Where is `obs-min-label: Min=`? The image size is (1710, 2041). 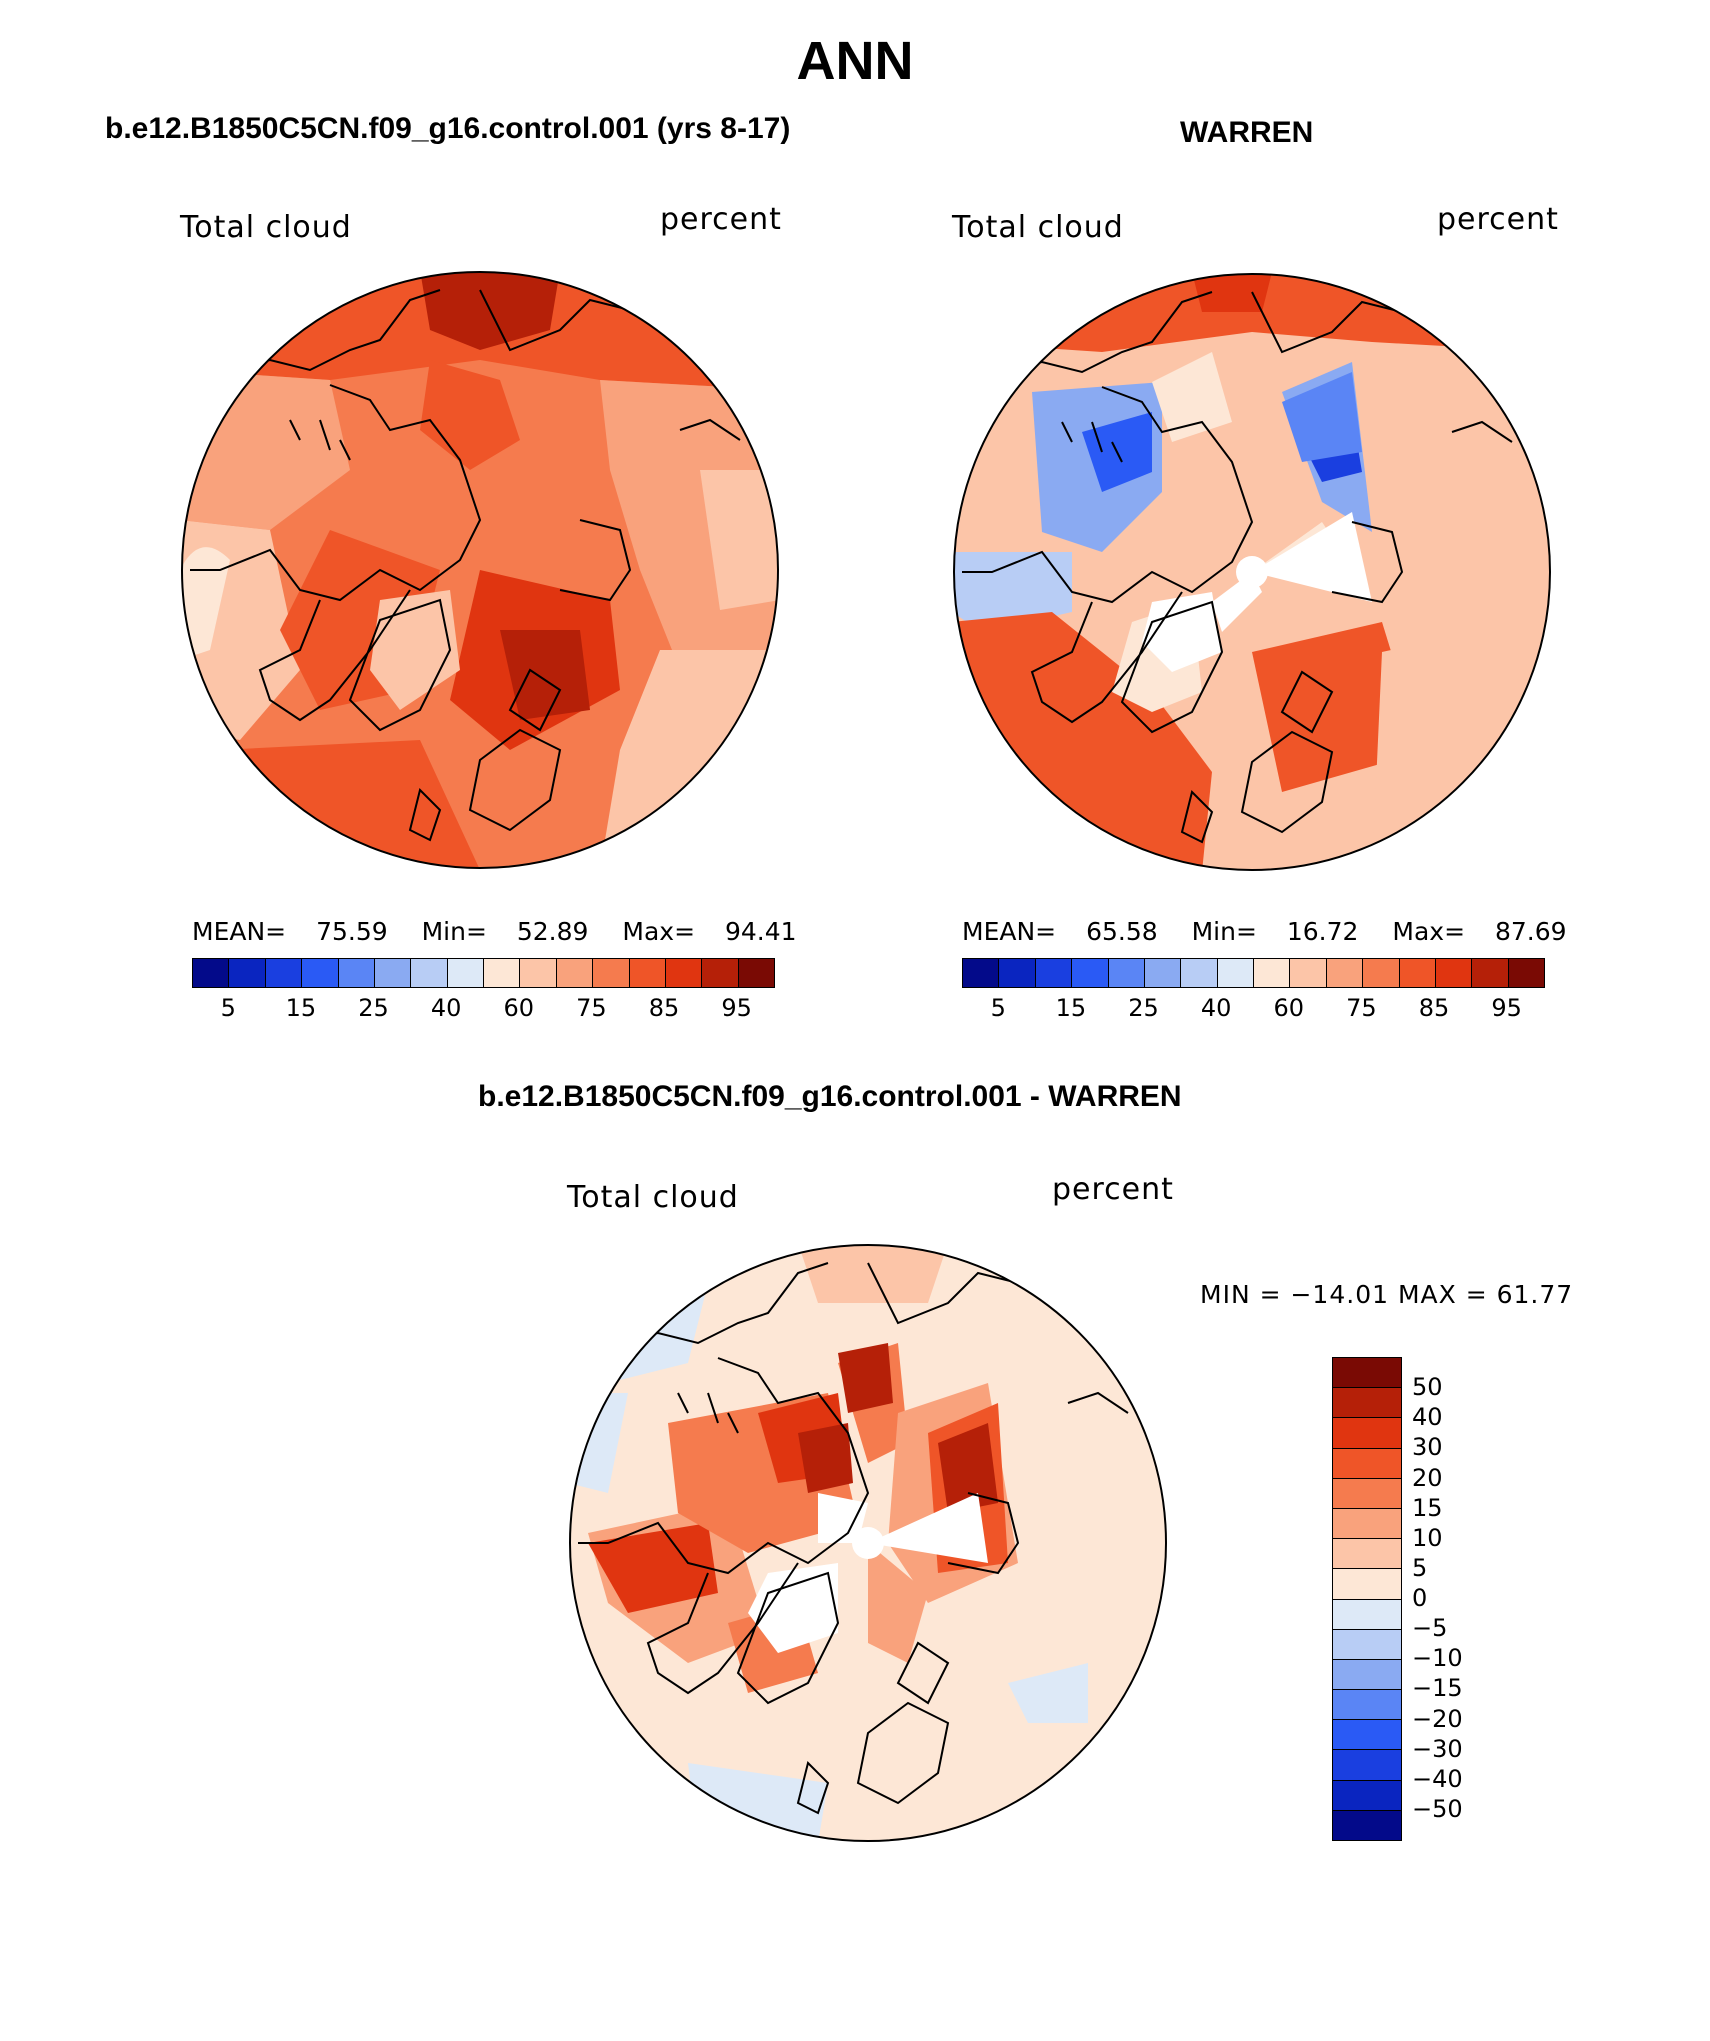 obs-min-label: Min= is located at coordinates (1224, 931).